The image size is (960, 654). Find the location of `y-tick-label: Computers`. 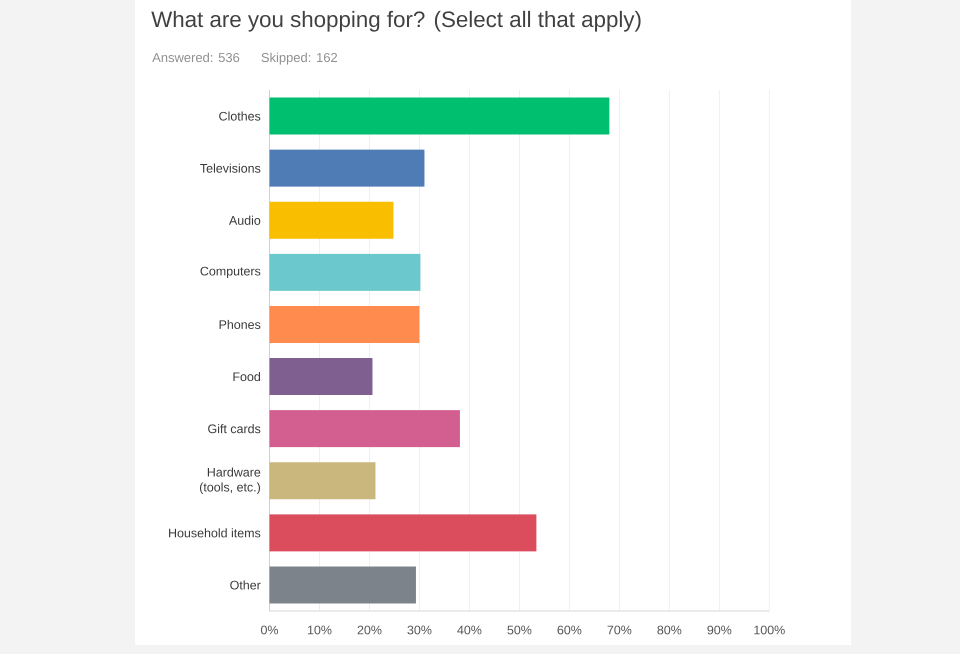

y-tick-label: Computers is located at coordinates (230, 272).